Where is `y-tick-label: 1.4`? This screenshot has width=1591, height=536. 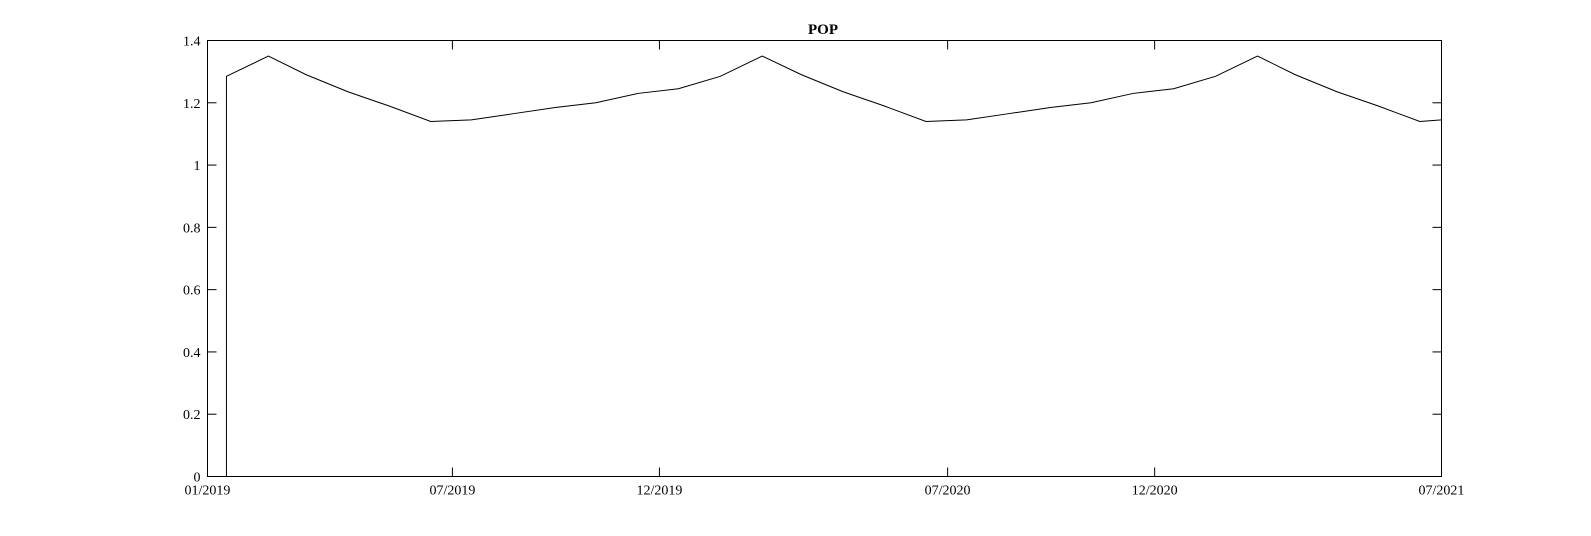
y-tick-label: 1.4 is located at coordinates (192, 42).